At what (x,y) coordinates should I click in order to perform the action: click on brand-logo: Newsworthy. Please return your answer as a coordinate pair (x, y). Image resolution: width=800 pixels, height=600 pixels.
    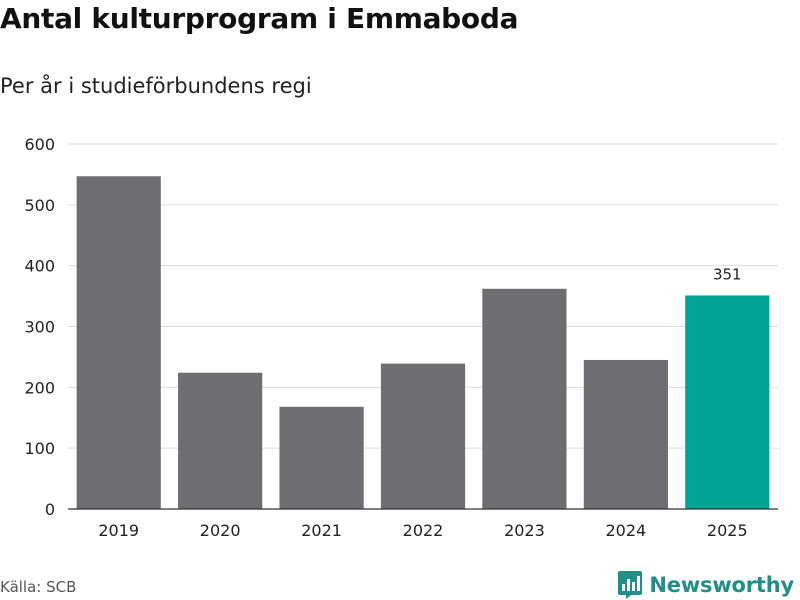
    Looking at the image, I should click on (705, 585).